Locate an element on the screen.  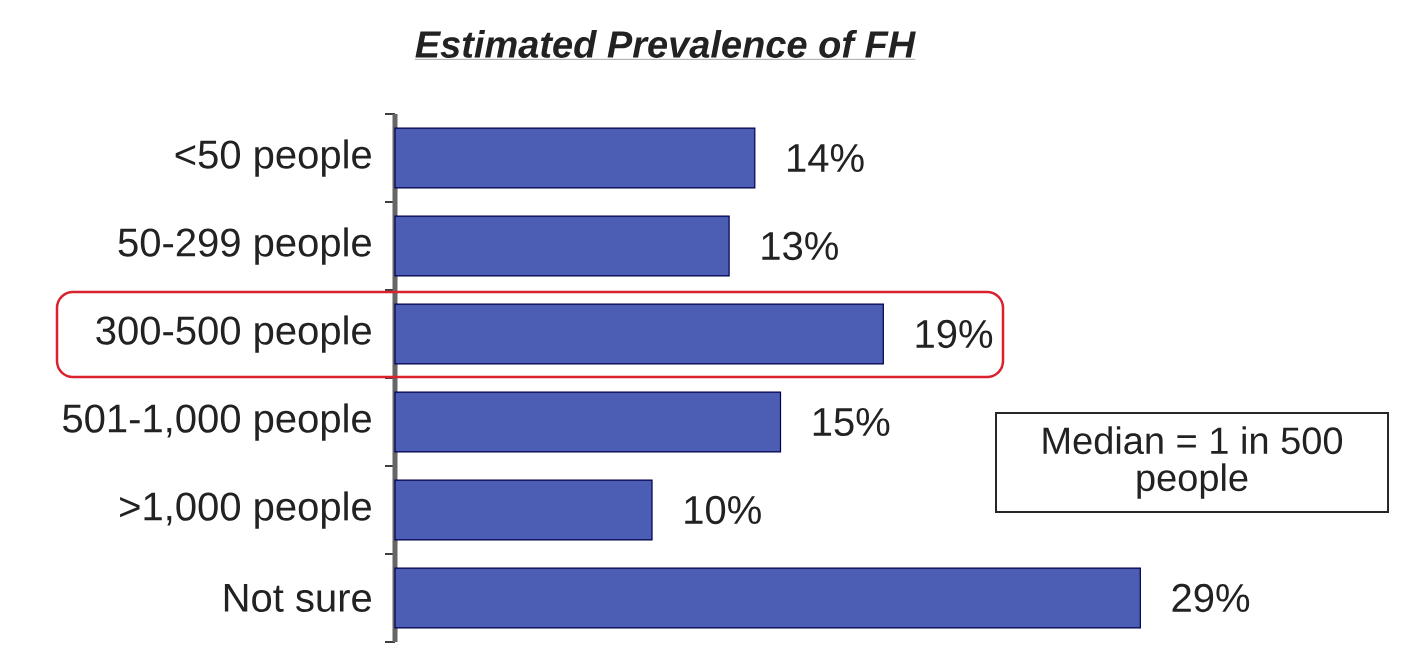
annotation: Median = 1 in 500 people is located at coordinates (1193, 462).